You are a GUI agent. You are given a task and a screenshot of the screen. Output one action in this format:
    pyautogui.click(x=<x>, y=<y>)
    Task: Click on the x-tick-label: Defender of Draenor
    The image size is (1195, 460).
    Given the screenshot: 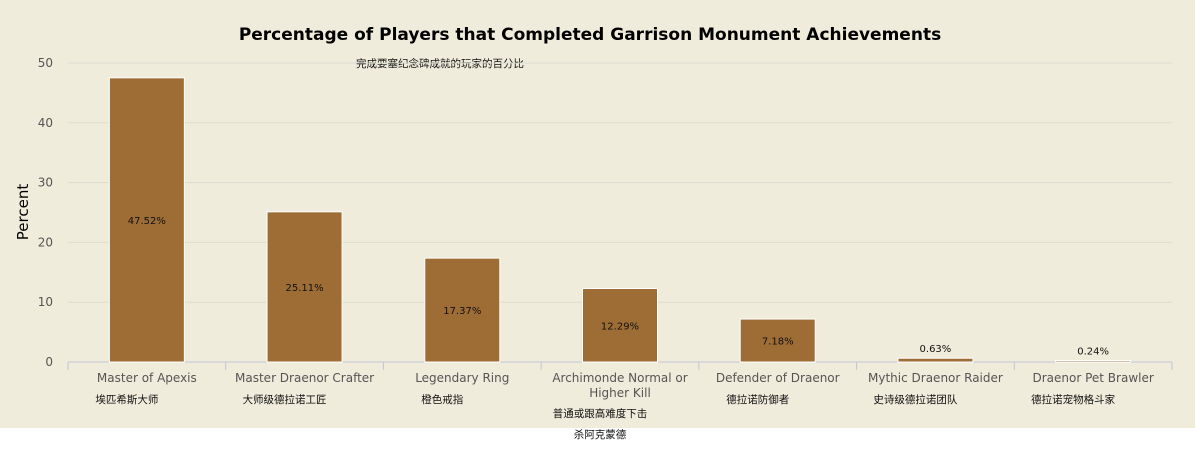 What is the action you would take?
    pyautogui.click(x=778, y=378)
    